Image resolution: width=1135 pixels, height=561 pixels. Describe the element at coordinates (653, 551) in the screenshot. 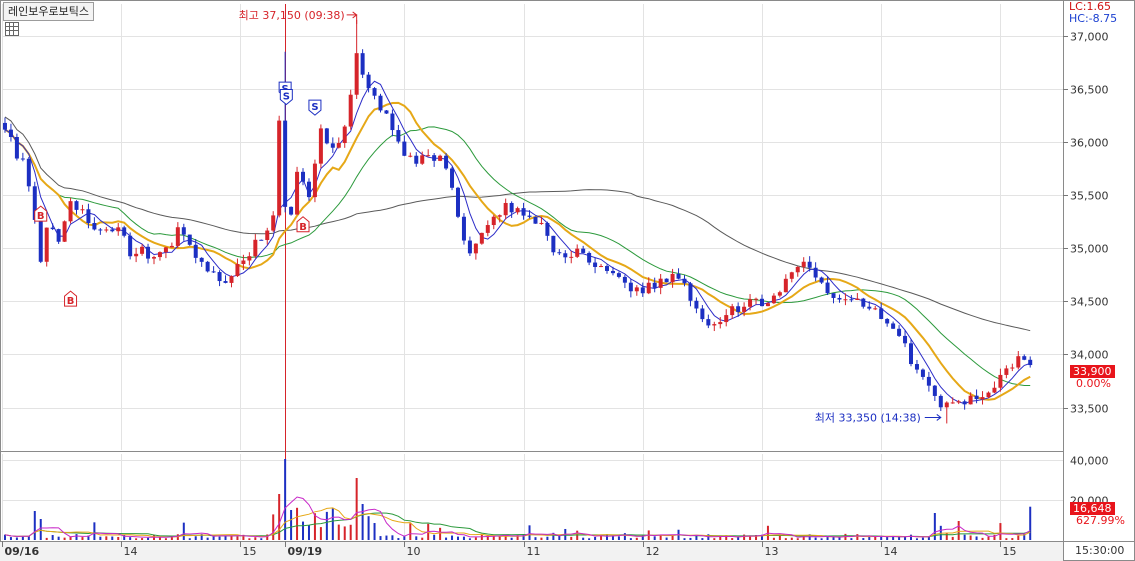

I see `time-tick-label: 12` at that location.